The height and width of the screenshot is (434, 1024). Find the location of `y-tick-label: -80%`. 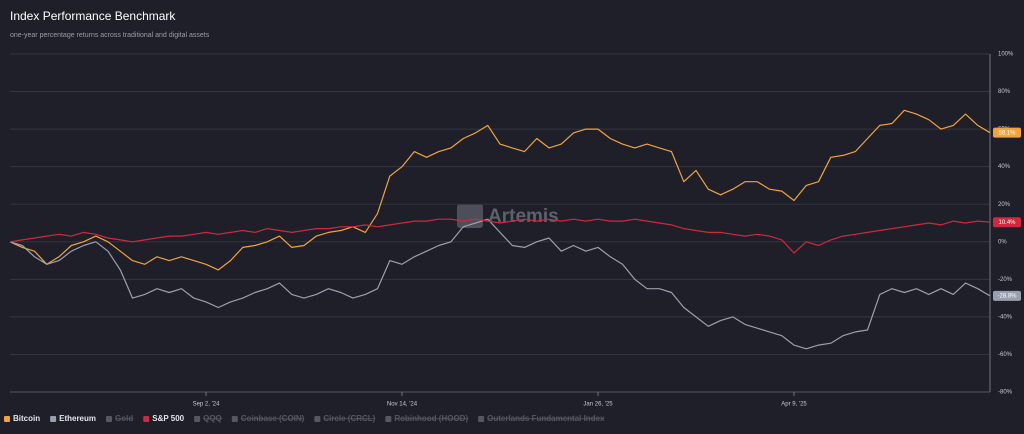

y-tick-label: -80% is located at coordinates (1005, 393).